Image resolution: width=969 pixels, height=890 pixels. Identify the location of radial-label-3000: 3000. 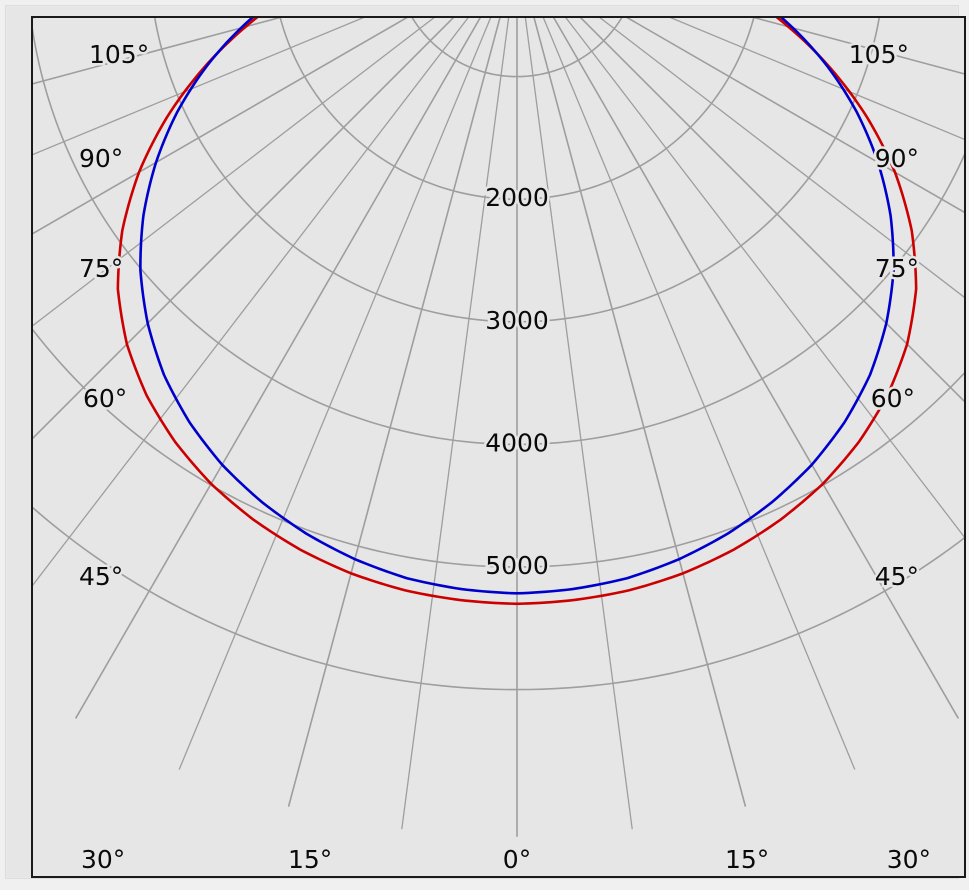
(517, 320).